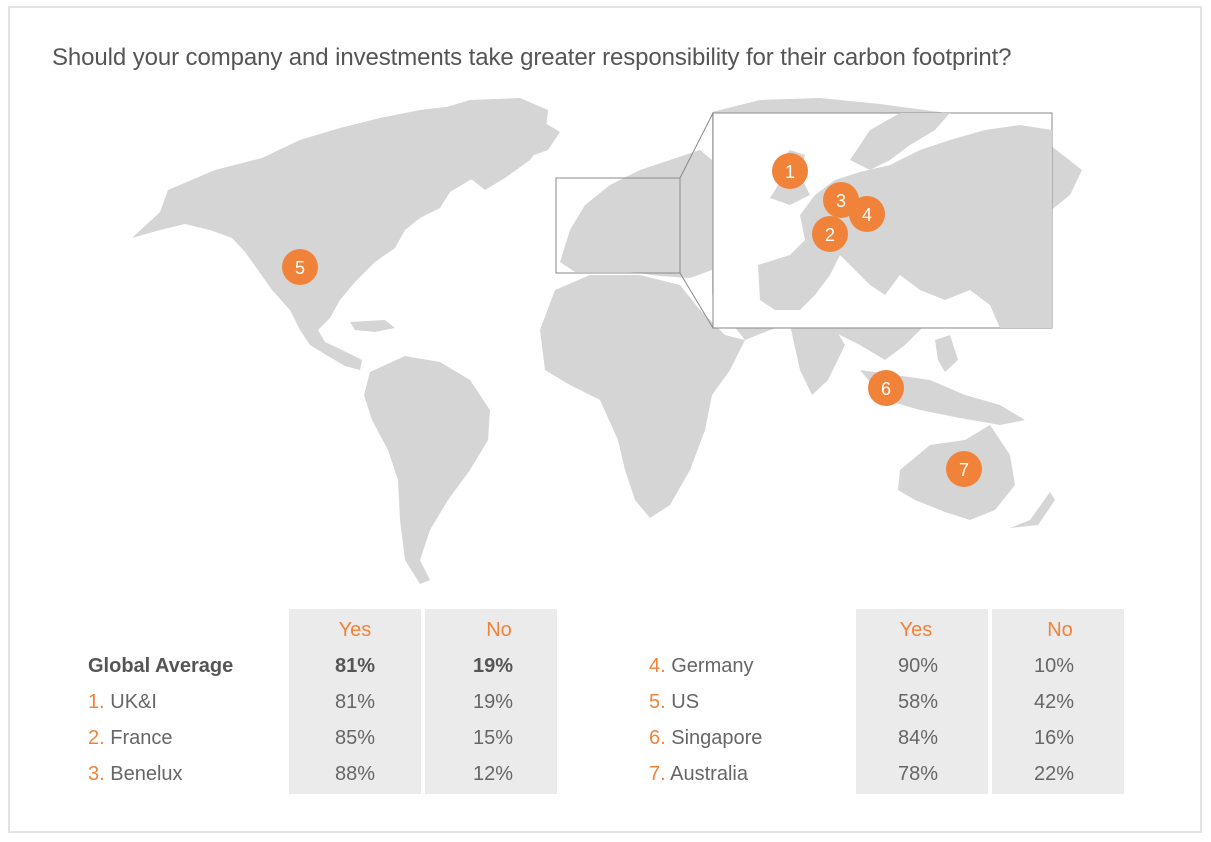 Image resolution: width=1211 pixels, height=842 pixels. Describe the element at coordinates (355, 666) in the screenshot. I see `row-global-average-yes: 81%` at that location.